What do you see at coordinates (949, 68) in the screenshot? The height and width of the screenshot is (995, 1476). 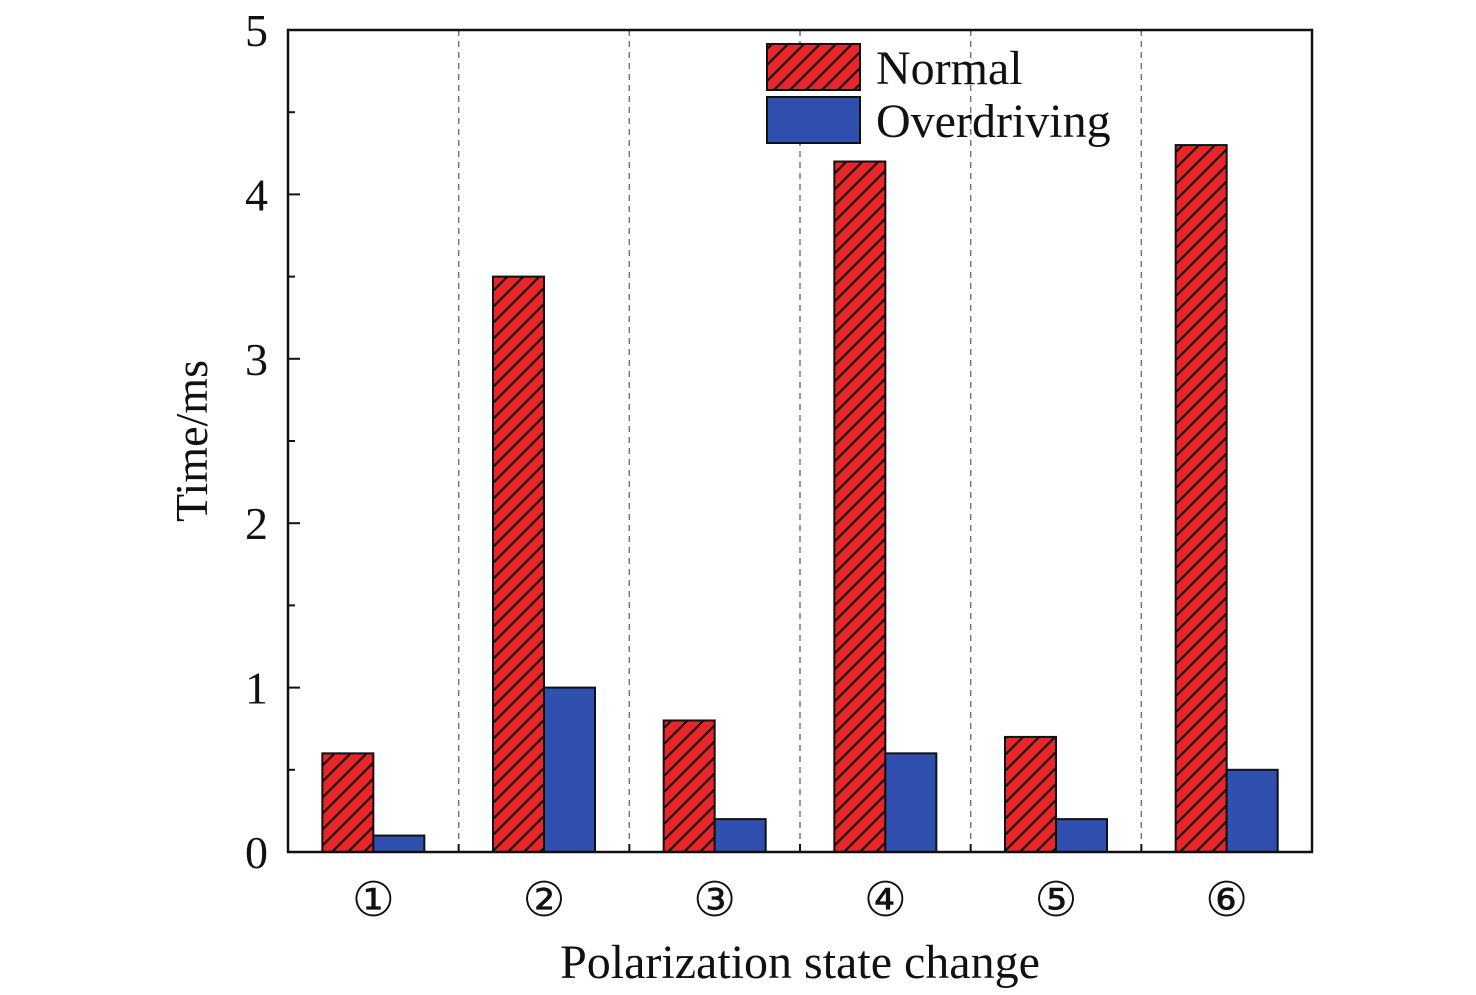 I see `legend-label-normal: Normal` at bounding box center [949, 68].